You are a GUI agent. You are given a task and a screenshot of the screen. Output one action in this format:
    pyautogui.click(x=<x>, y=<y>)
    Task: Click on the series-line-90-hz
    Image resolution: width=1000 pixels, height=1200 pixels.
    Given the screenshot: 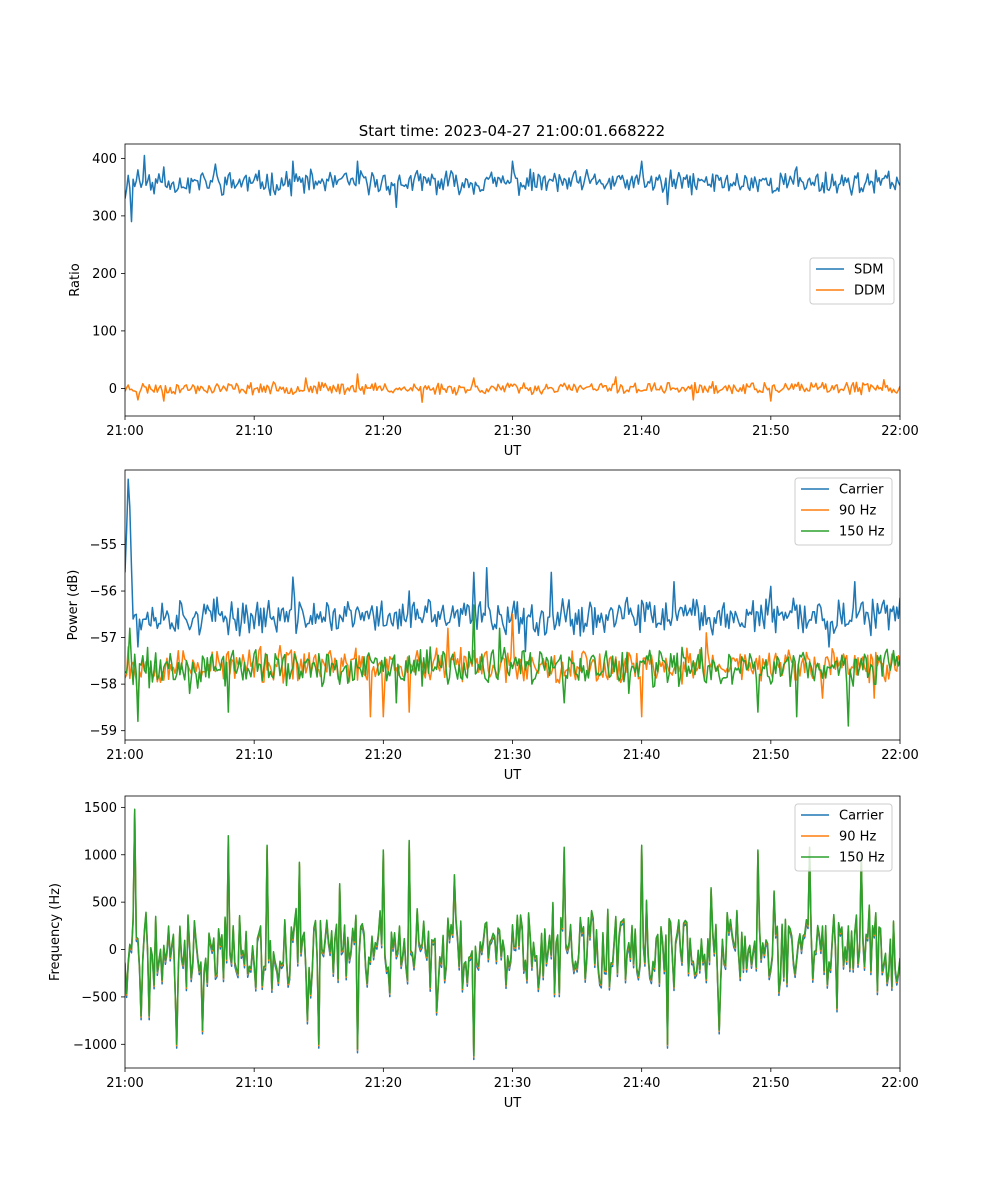 What is the action you would take?
    pyautogui.click(x=512, y=665)
    